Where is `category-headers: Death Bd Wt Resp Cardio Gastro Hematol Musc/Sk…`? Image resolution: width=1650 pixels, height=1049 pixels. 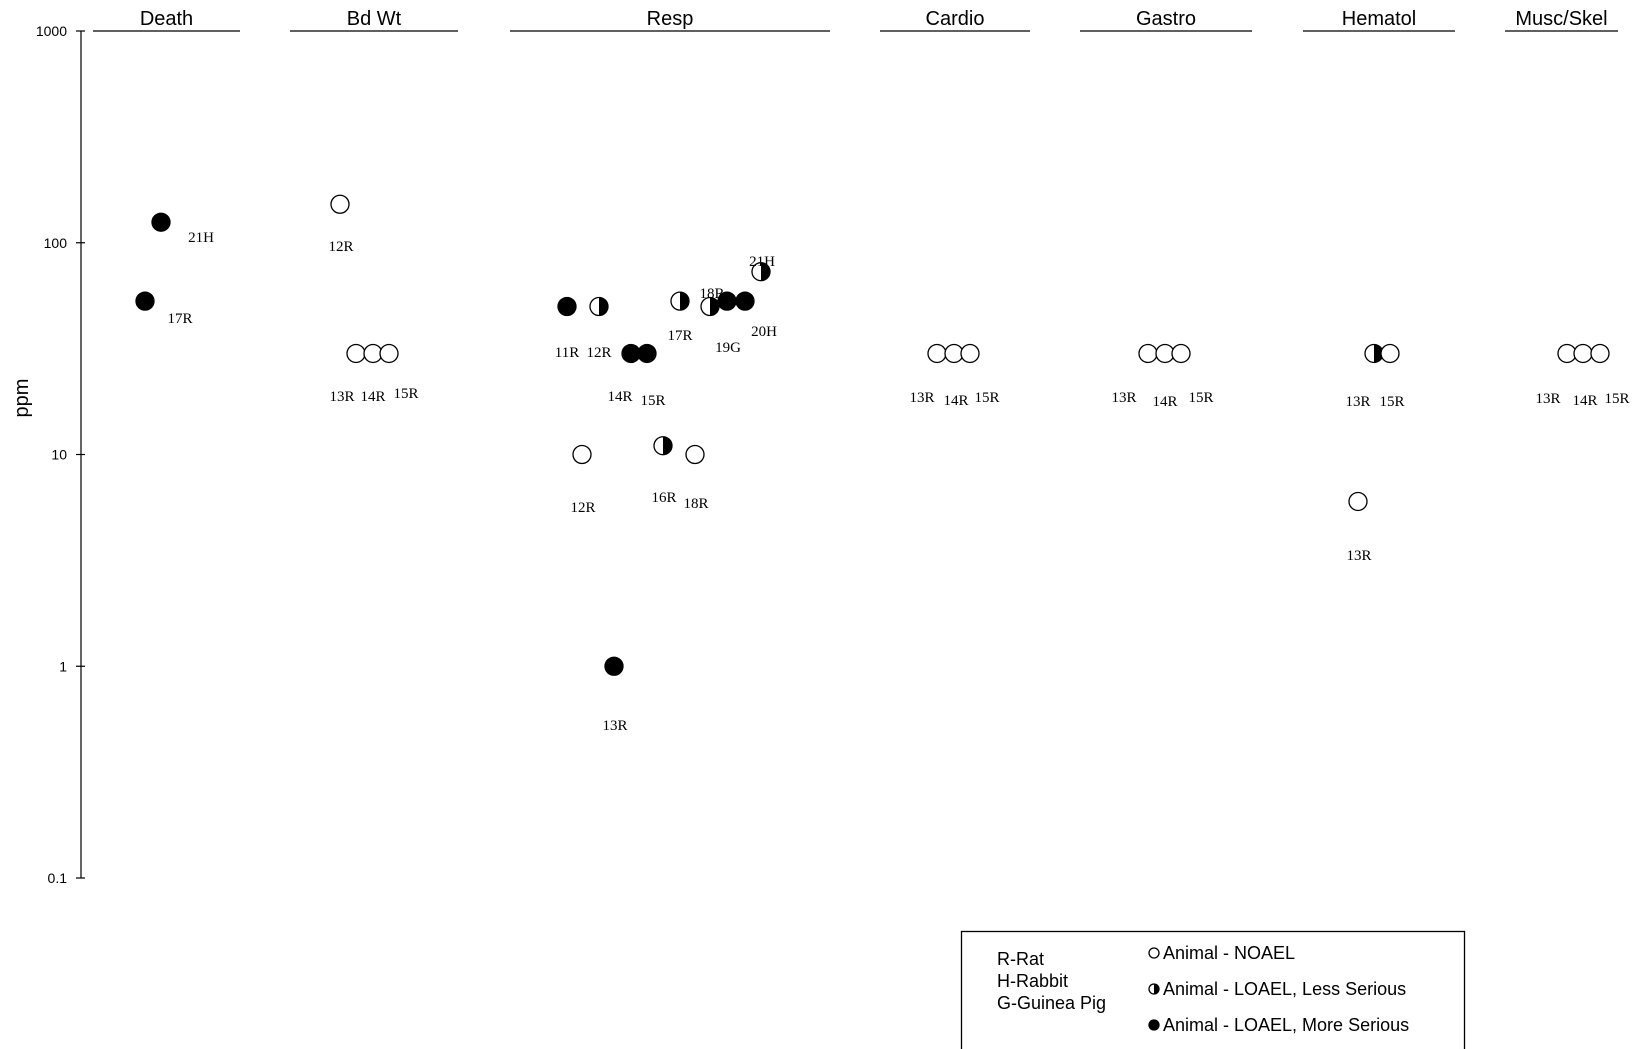 category-headers: Death Bd Wt Resp Cardio Gastro Hematol Musc/Sk… is located at coordinates (855, 20).